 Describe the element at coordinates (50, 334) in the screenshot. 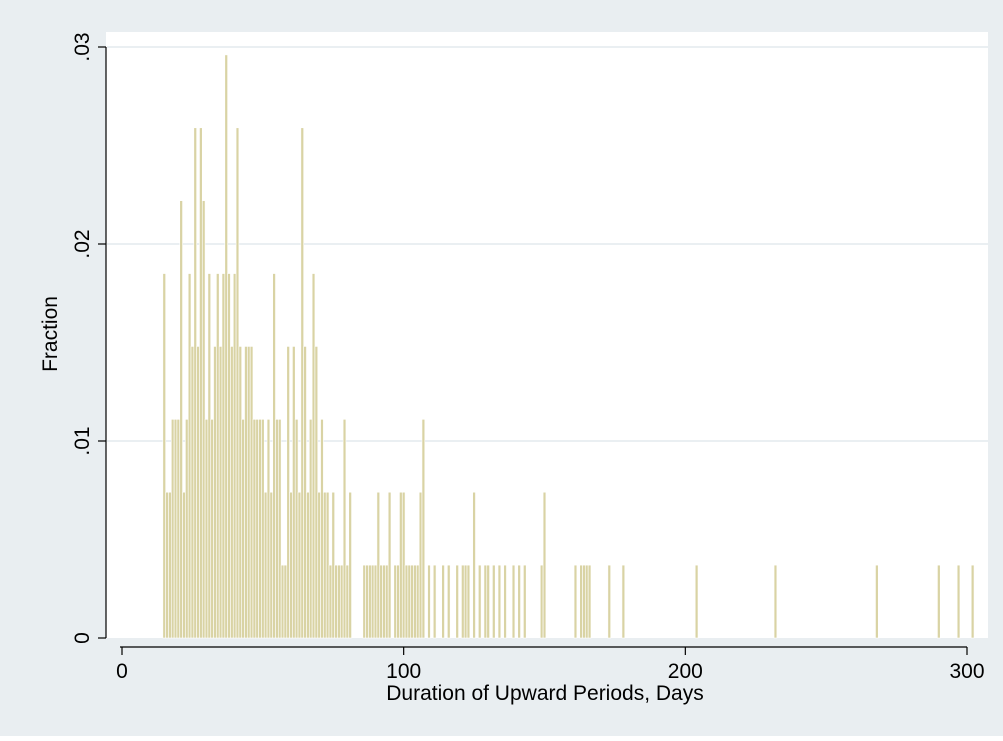

I see `y-axis-label: Fraction` at that location.